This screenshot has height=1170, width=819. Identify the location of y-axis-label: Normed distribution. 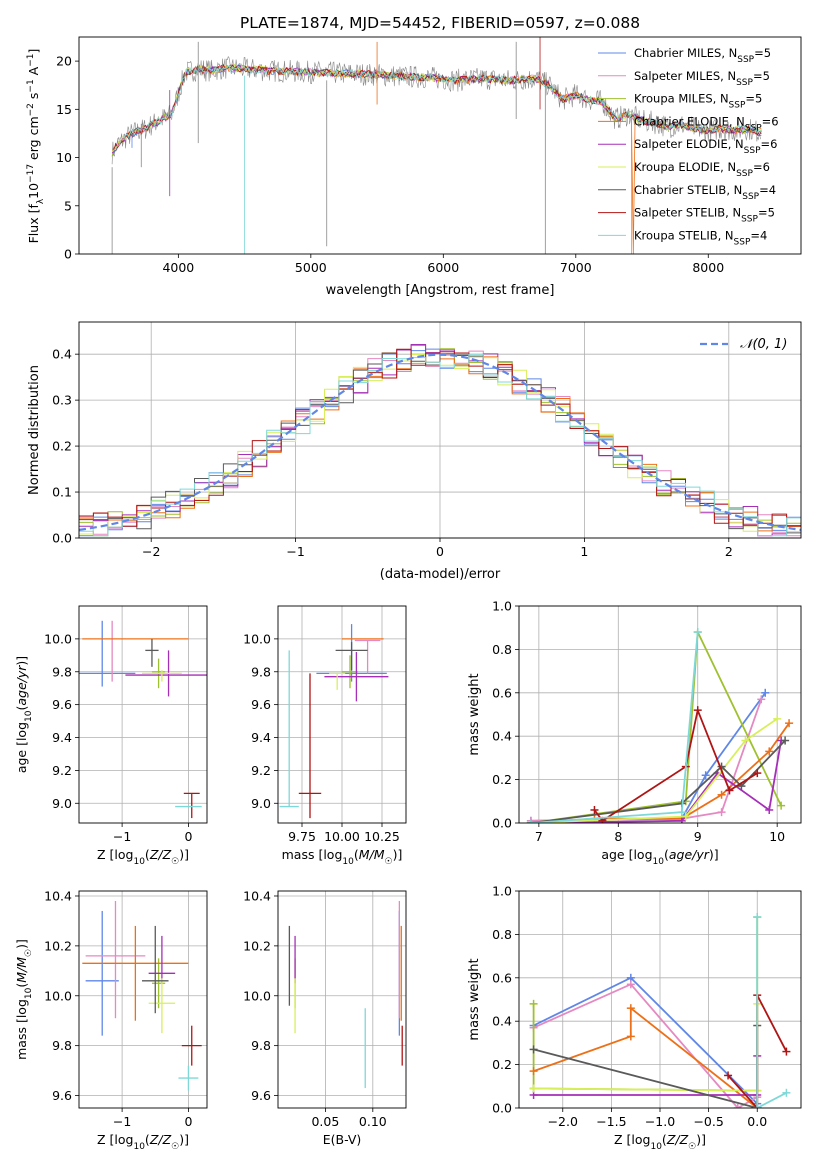
(34, 430).